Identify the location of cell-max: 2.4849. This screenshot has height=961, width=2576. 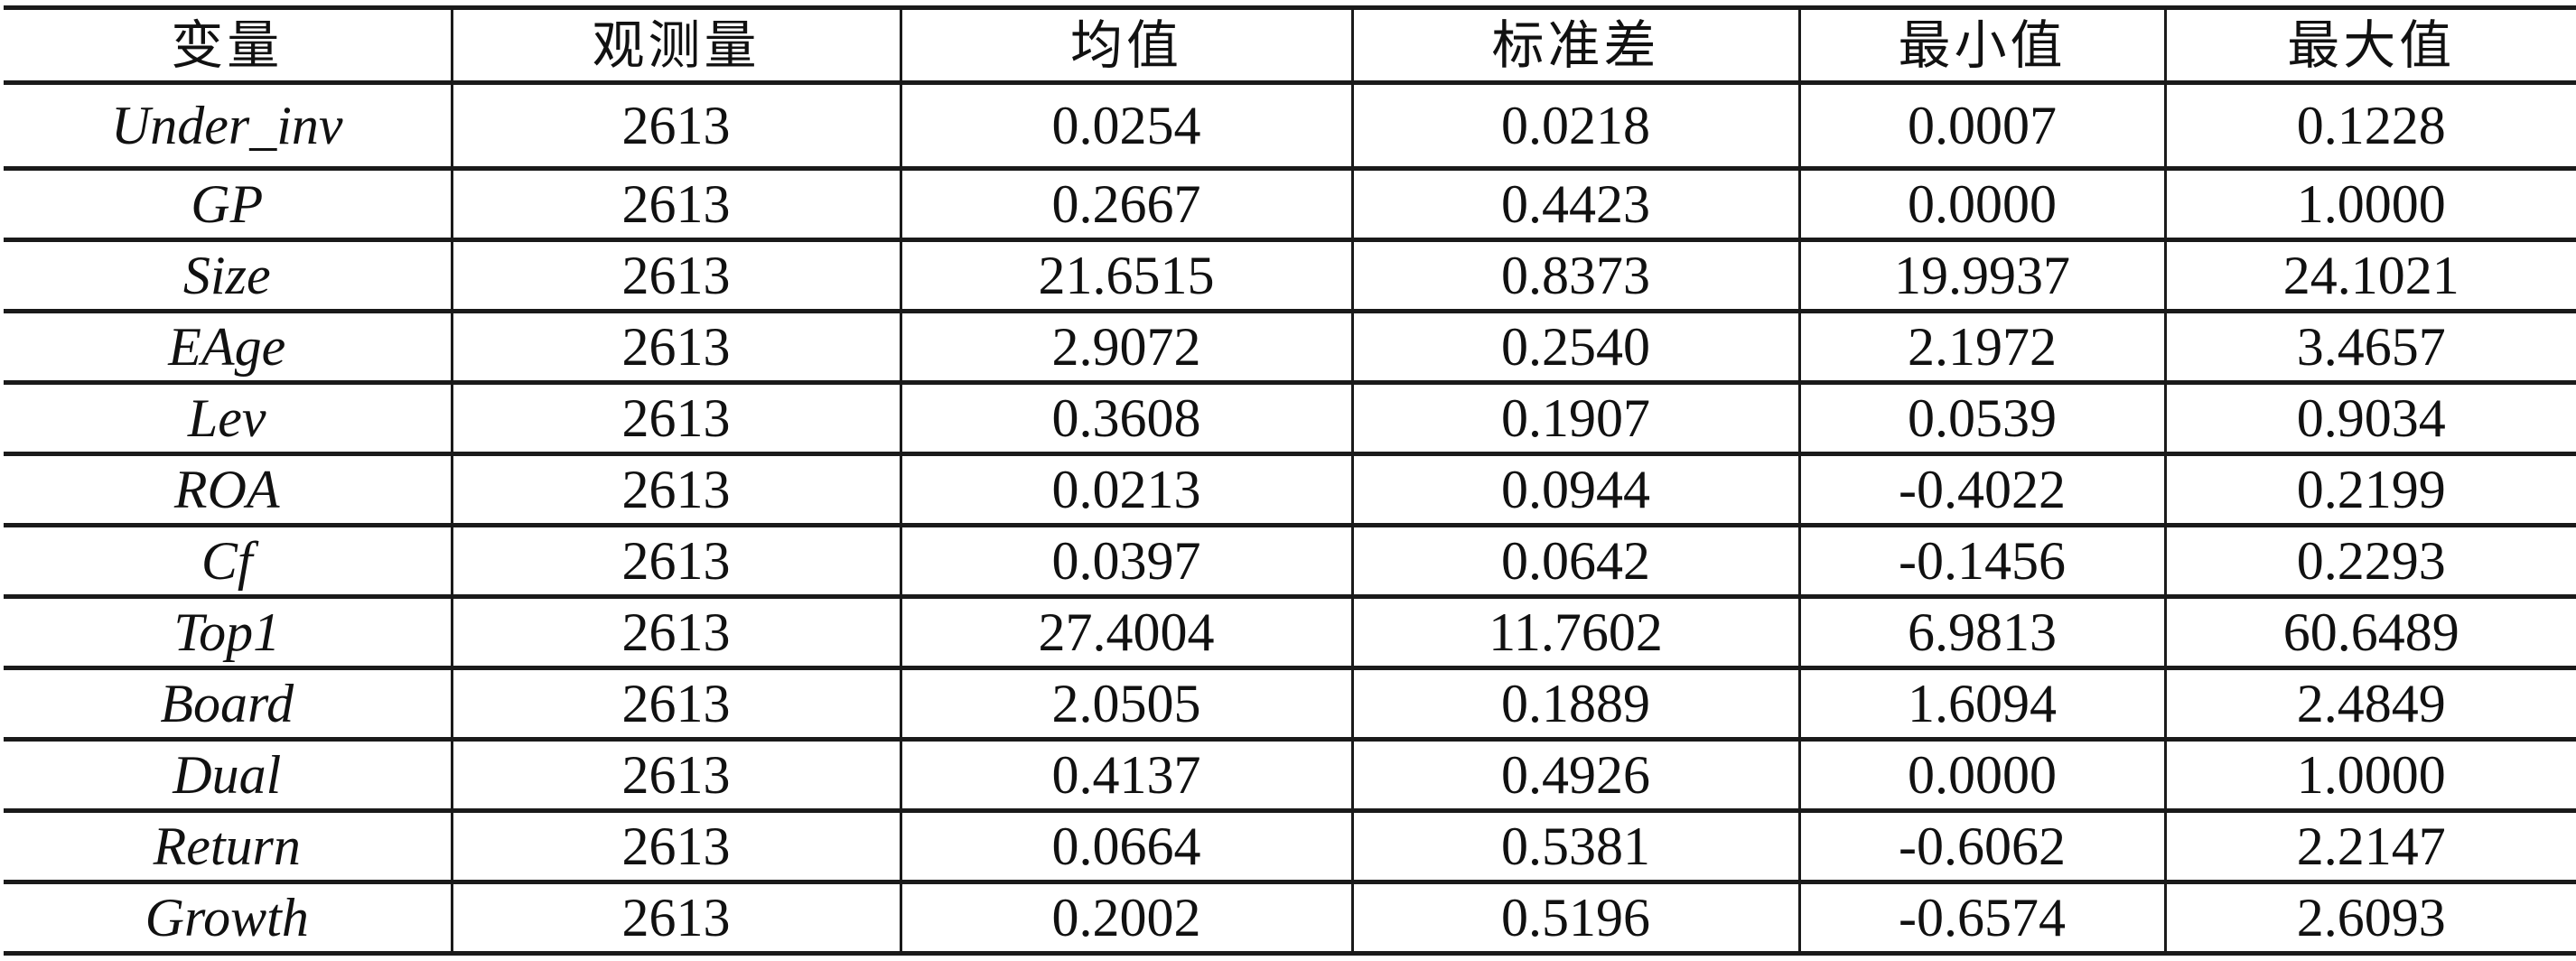
(2369, 704).